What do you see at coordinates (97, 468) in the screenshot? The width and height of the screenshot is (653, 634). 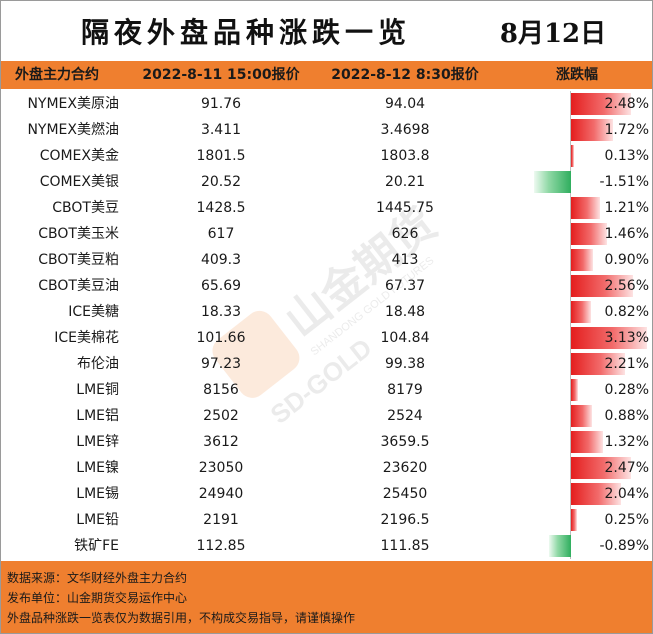 I see `contract-name: LME镍` at bounding box center [97, 468].